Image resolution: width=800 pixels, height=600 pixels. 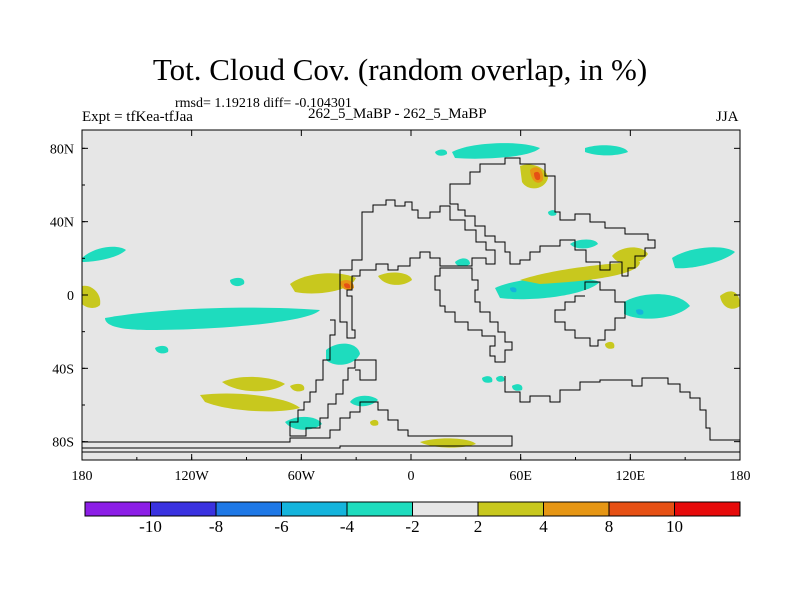 I want to click on lat-tick-label: 0, so click(x=70, y=296).